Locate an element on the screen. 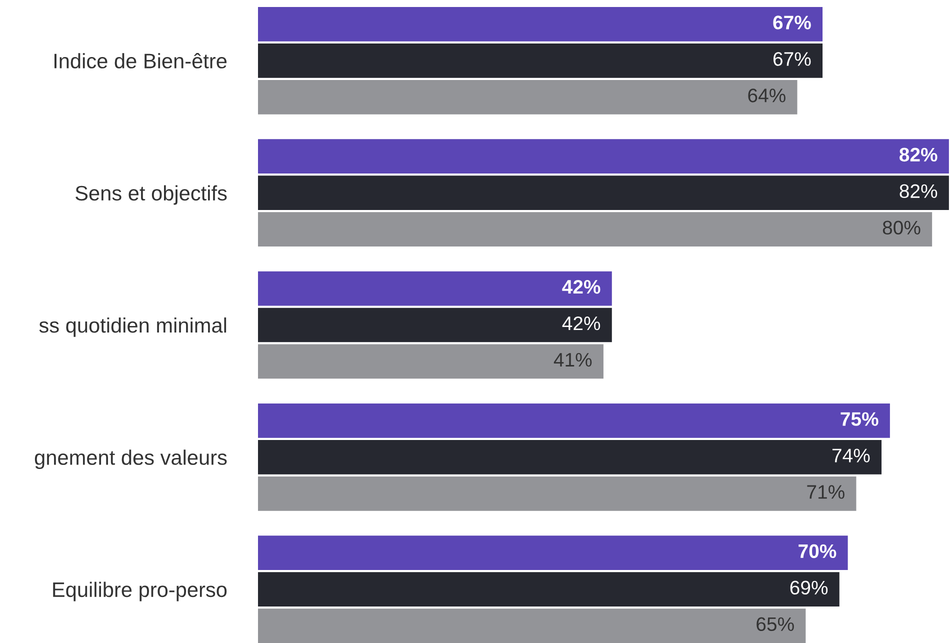  data-label: 71% is located at coordinates (825, 492).